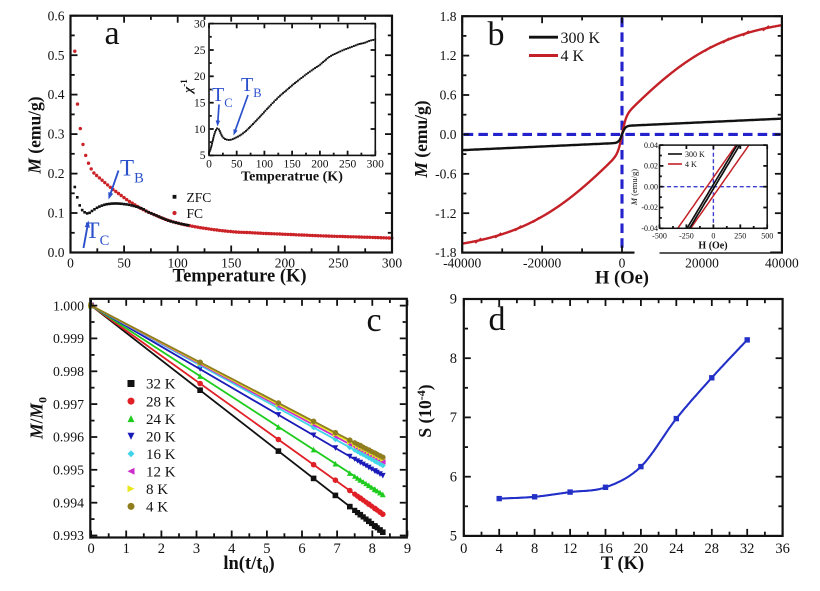  I want to click on svg-text: 0.02, so click(651, 166).